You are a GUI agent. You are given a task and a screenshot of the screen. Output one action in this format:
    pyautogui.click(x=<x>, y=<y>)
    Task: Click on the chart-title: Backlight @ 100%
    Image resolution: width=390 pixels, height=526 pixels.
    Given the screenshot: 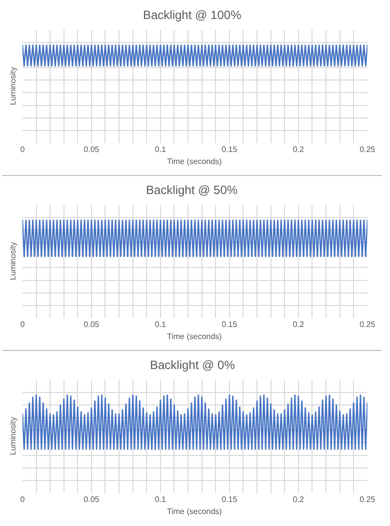 What is the action you would take?
    pyautogui.click(x=192, y=15)
    